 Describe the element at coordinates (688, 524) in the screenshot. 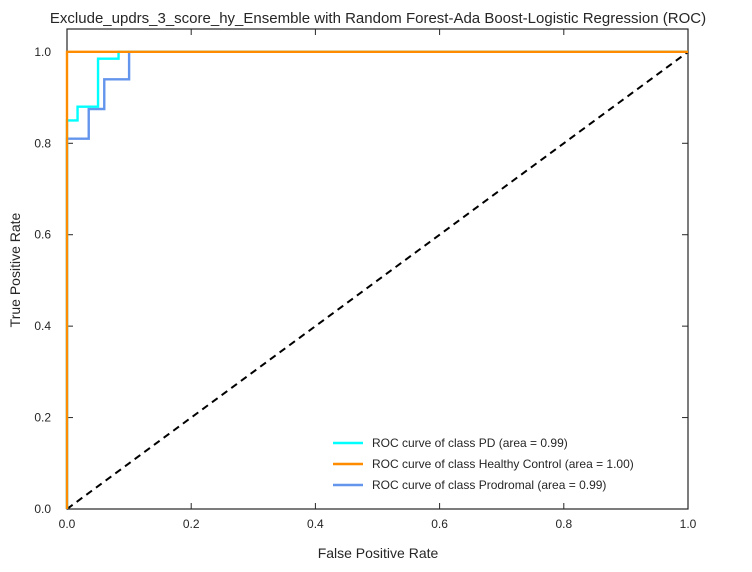

I see `x-tick-label: 1.0` at that location.